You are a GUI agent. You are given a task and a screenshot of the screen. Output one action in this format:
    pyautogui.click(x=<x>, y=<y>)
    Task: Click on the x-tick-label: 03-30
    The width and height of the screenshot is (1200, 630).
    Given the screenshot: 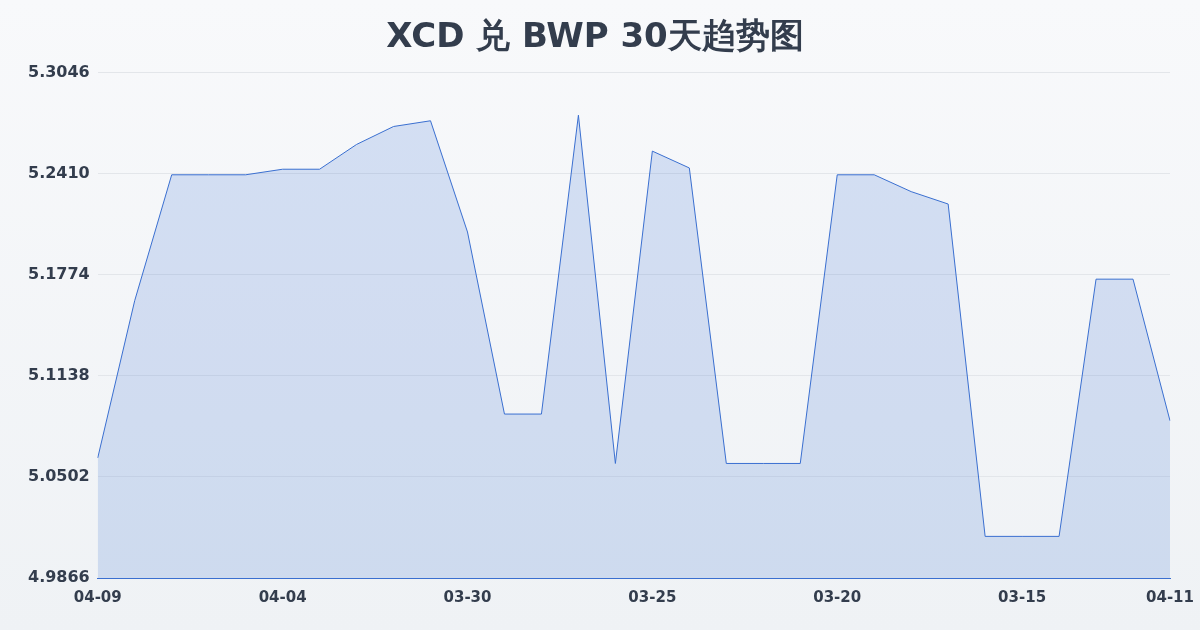 What is the action you would take?
    pyautogui.click(x=467, y=596)
    